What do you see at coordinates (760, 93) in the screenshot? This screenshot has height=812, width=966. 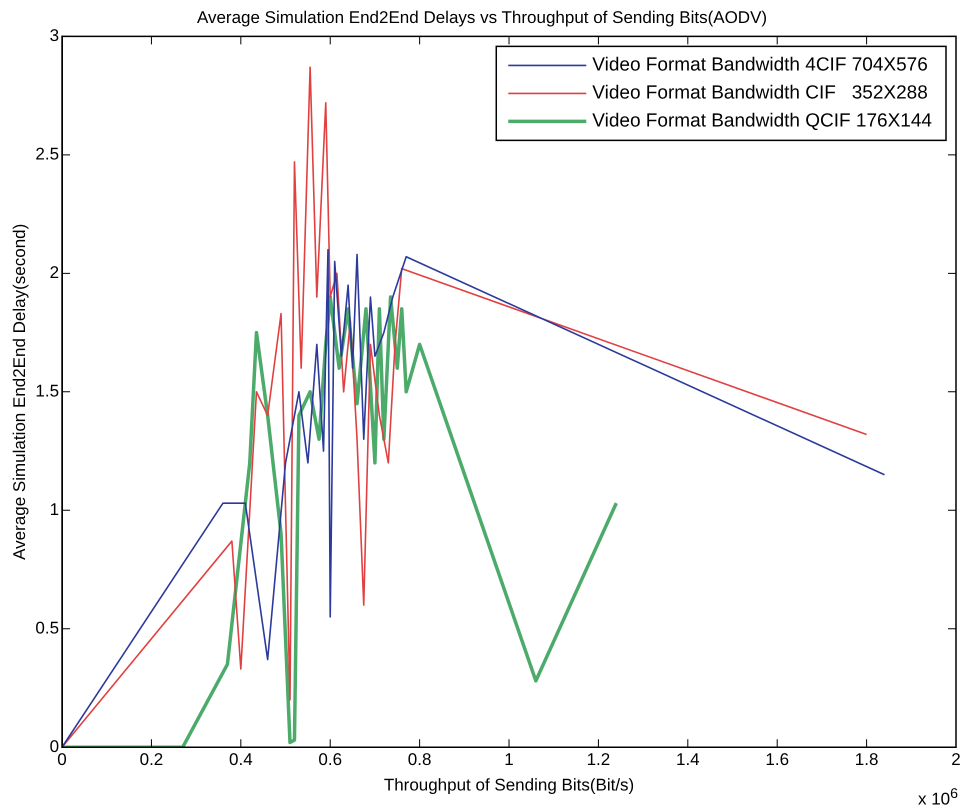 I see `legend-label: Video Format Bandwidth CIF 352X288` at bounding box center [760, 93].